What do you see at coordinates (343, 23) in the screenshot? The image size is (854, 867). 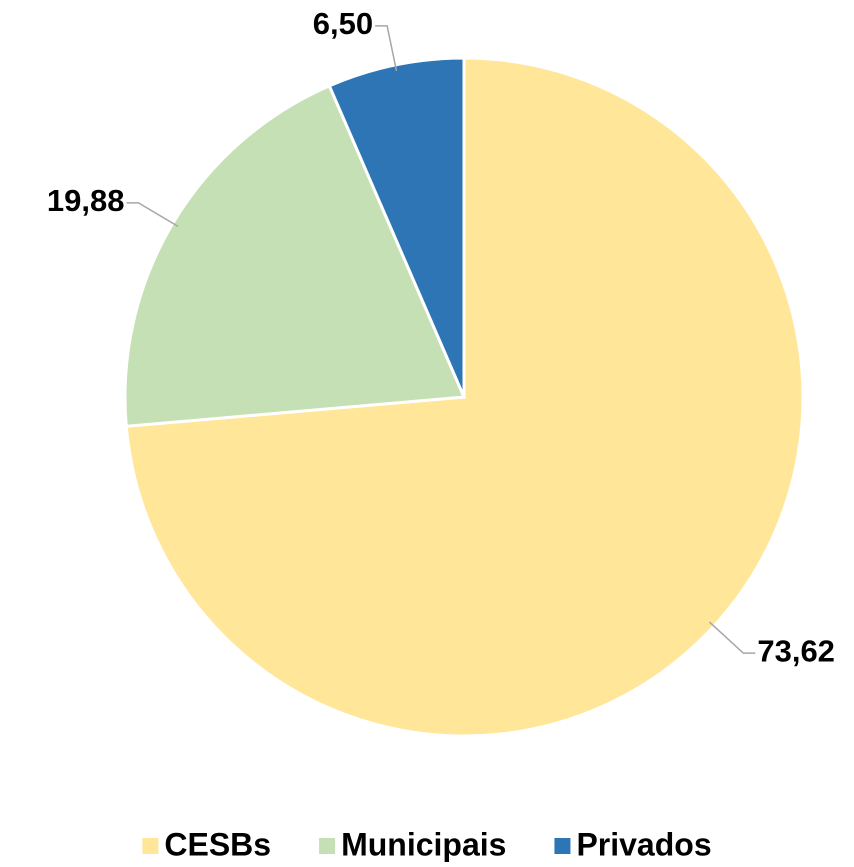 I see `data-label: 6,50` at bounding box center [343, 23].